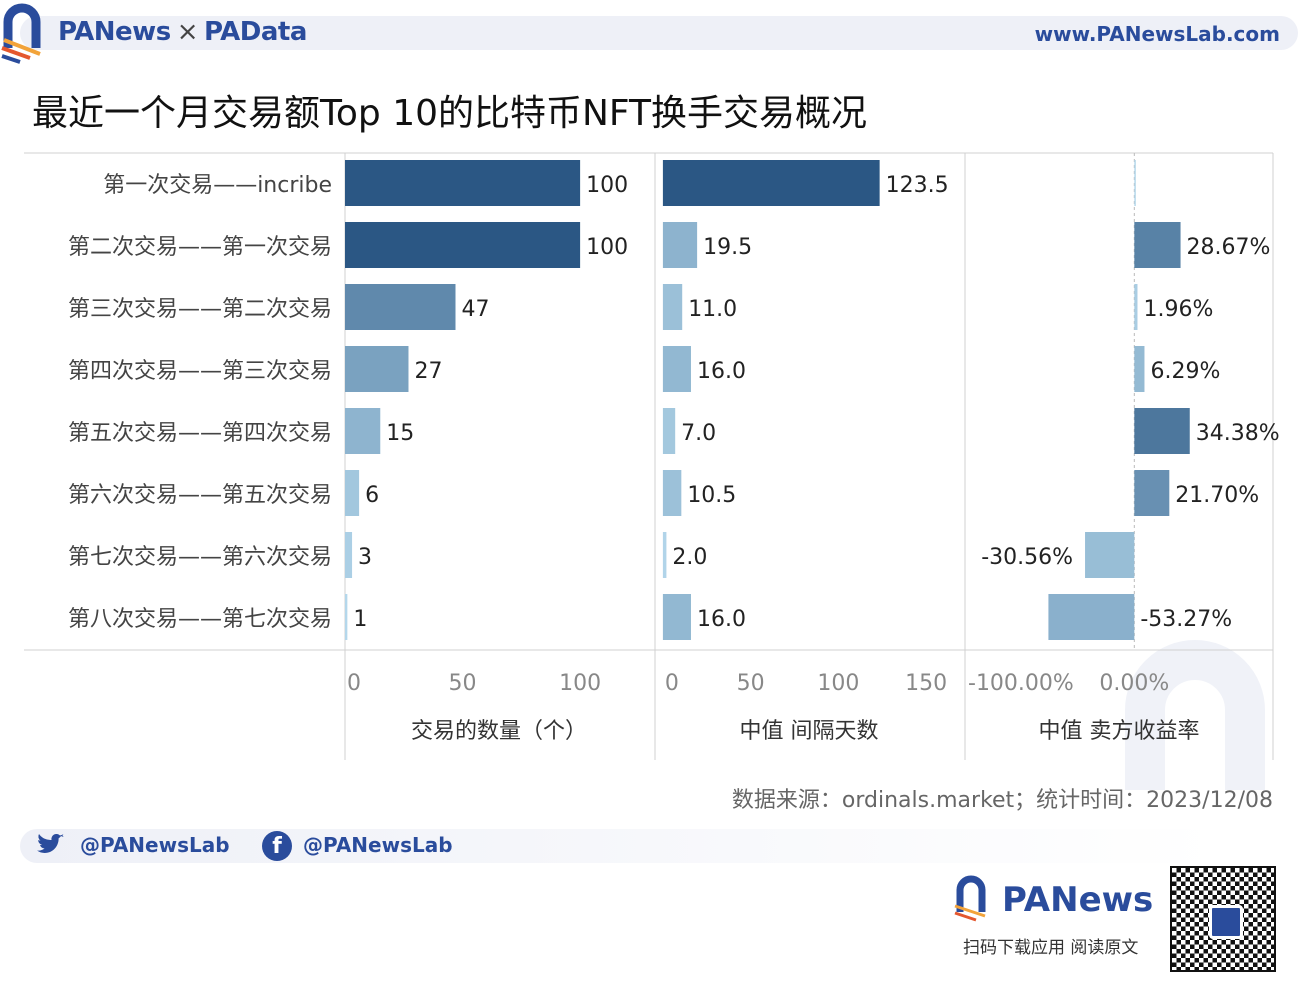  Describe the element at coordinates (200, 557) in the screenshot. I see `category-label: 第七次交易——第六次交易` at that location.